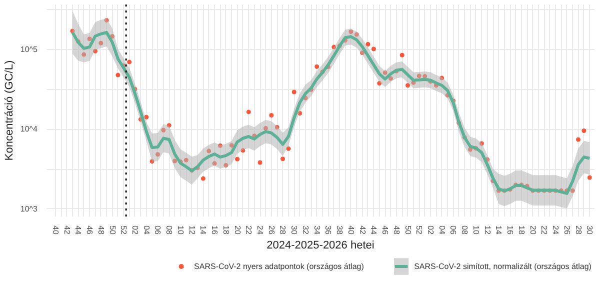  What do you see at coordinates (305, 230) in the screenshot?
I see `x-tick-label: 32` at bounding box center [305, 230].